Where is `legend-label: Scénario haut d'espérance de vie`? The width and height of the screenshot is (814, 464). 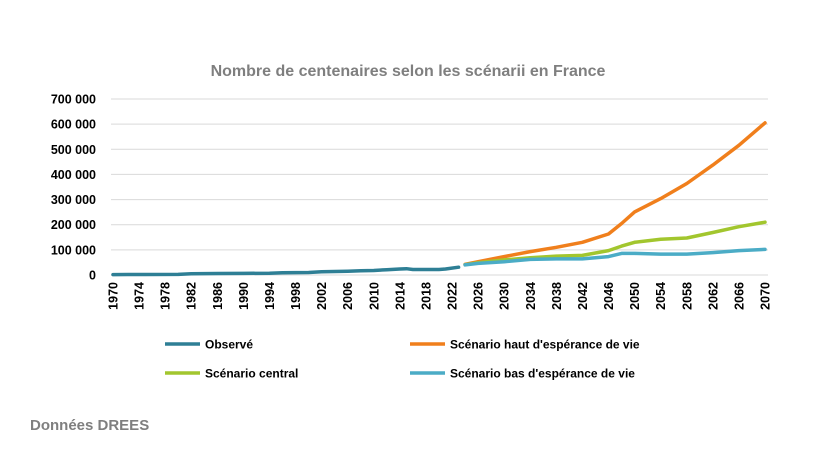 legend-label: Scénario haut d'espérance de vie is located at coordinates (545, 345).